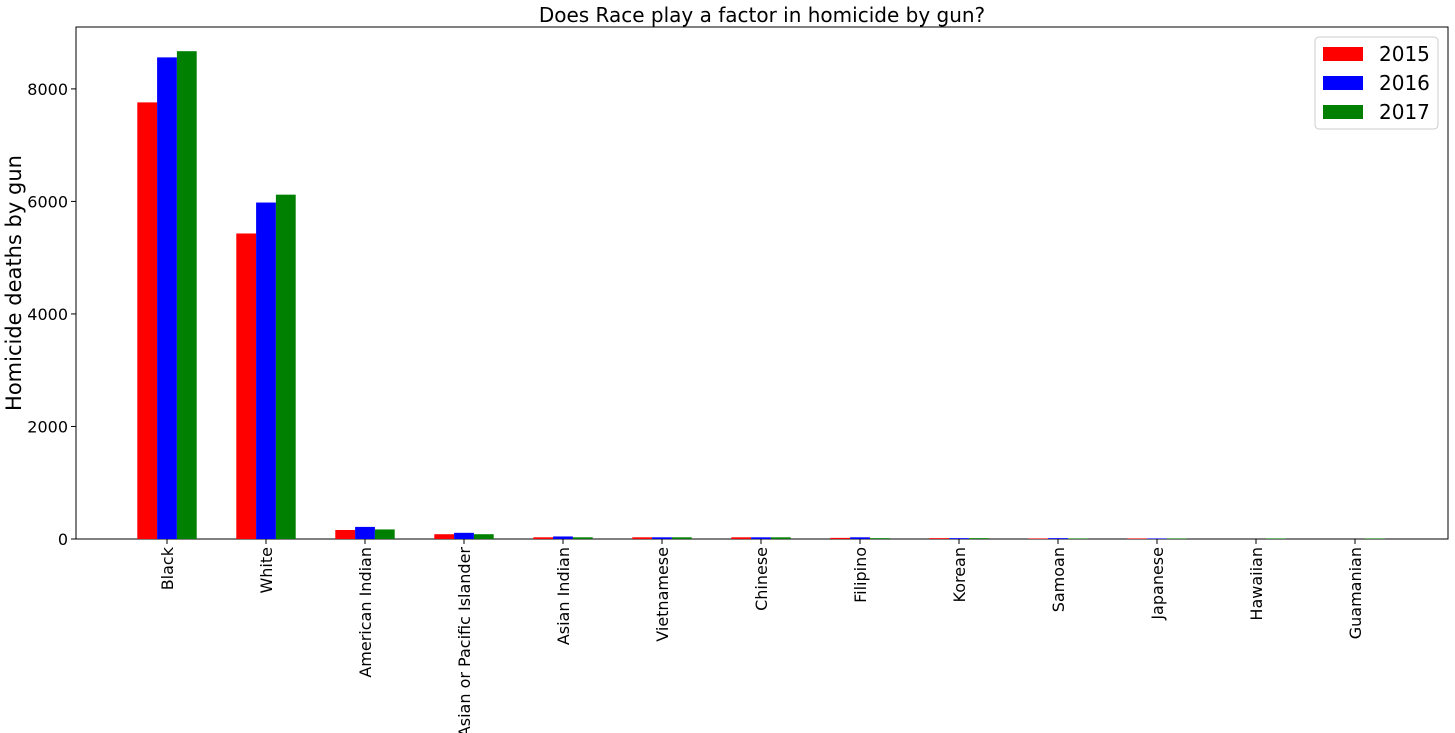 This screenshot has width=1455, height=733. Describe the element at coordinates (1038, 538) in the screenshot. I see `bar-2015-samoan` at that location.